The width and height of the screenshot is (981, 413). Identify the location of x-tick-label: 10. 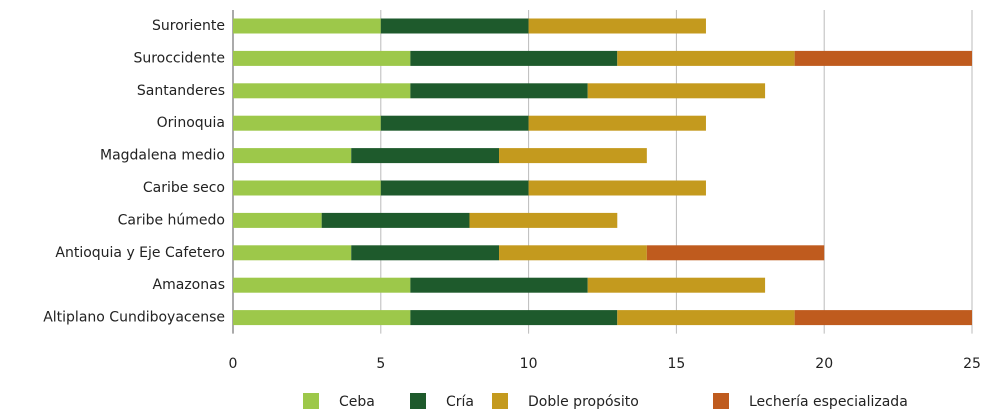
(529, 364).